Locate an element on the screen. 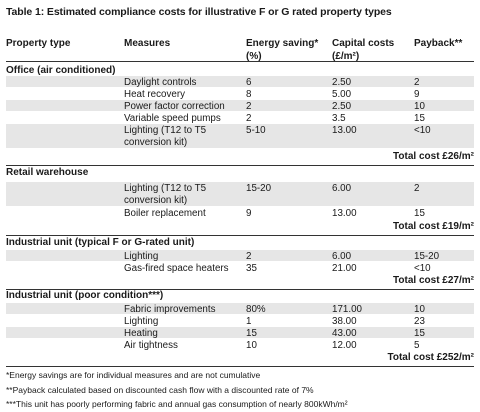  table-row: Power factor correction 2 2.50 10 is located at coordinates (240, 106).